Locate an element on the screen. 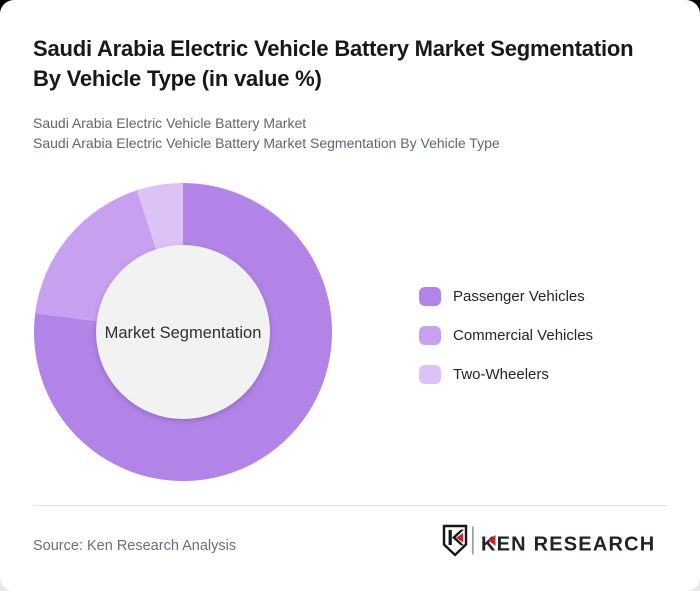 This screenshot has width=700, height=591. legend-item-two-wheelers: Two-Wheelers is located at coordinates (506, 374).